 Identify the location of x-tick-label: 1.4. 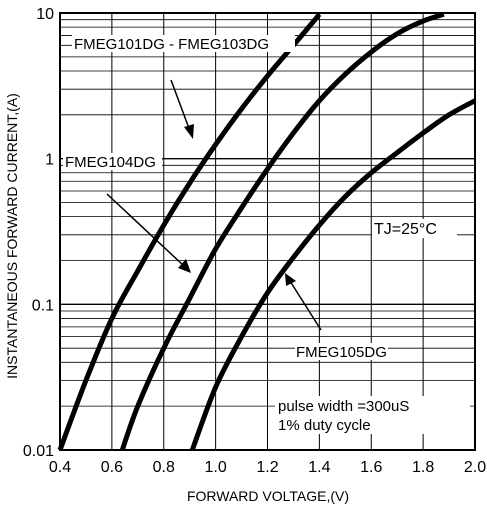
(319, 467).